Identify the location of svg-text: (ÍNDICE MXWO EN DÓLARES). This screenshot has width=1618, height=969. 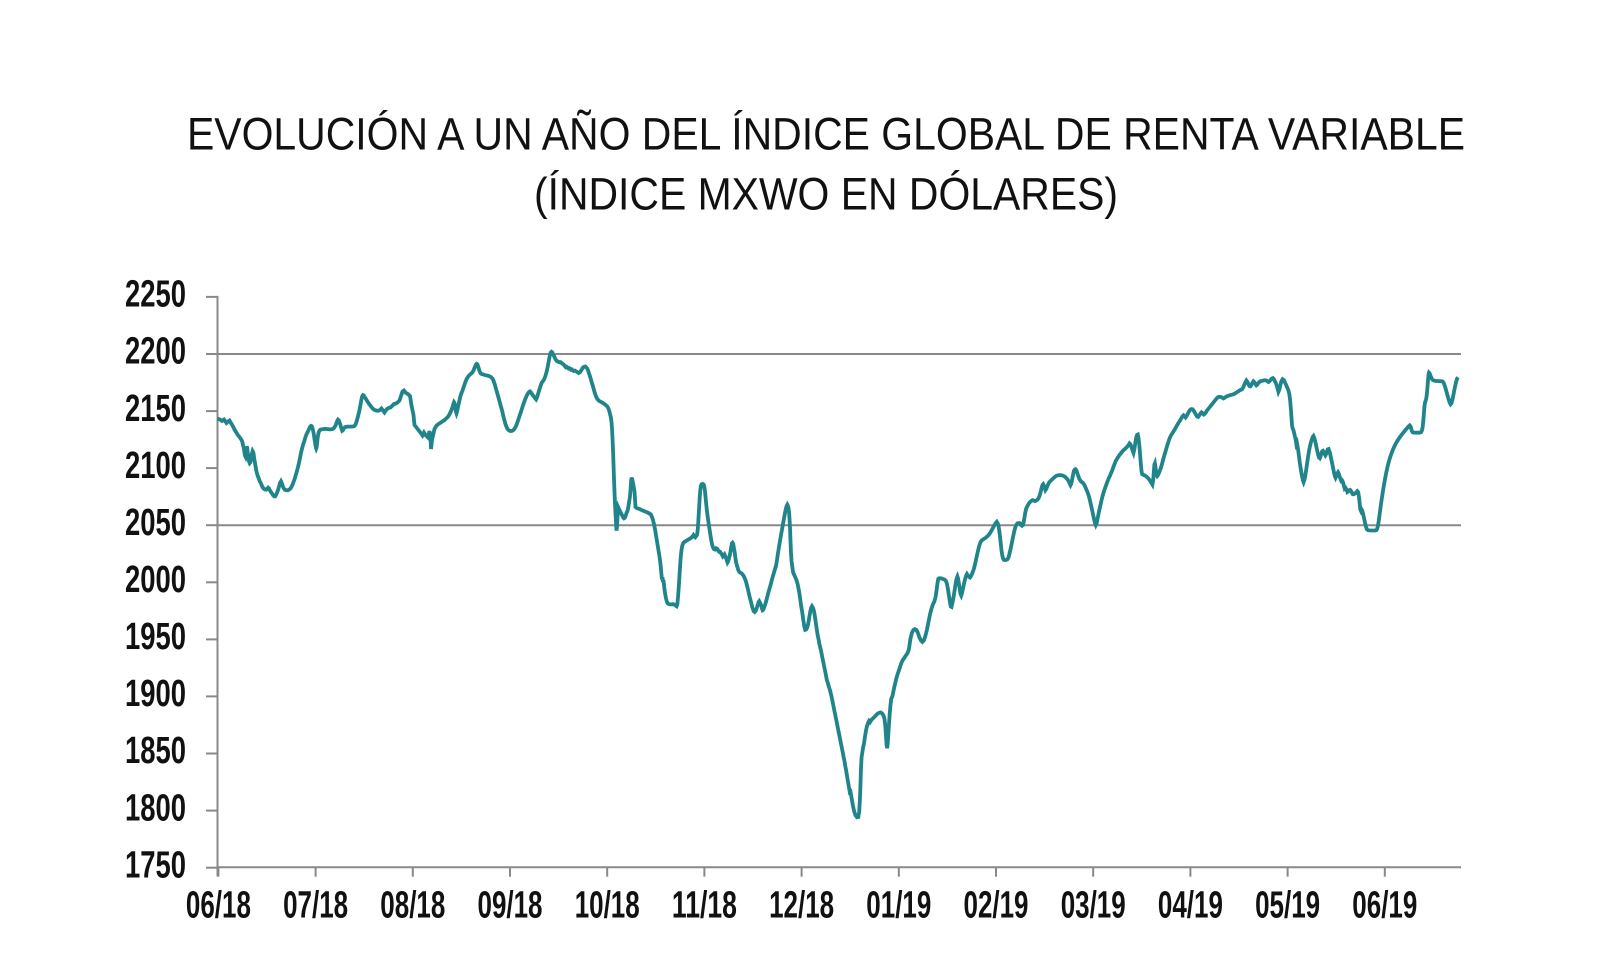
(826, 193).